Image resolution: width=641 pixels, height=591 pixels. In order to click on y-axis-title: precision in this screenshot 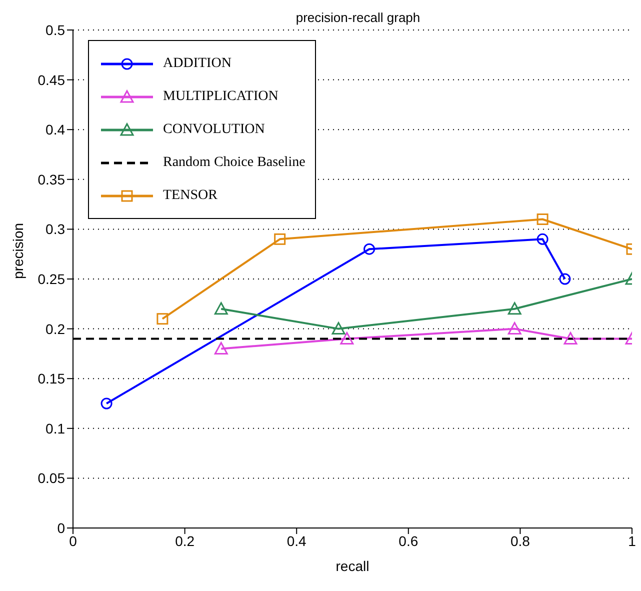, I will do `click(18, 250)`.